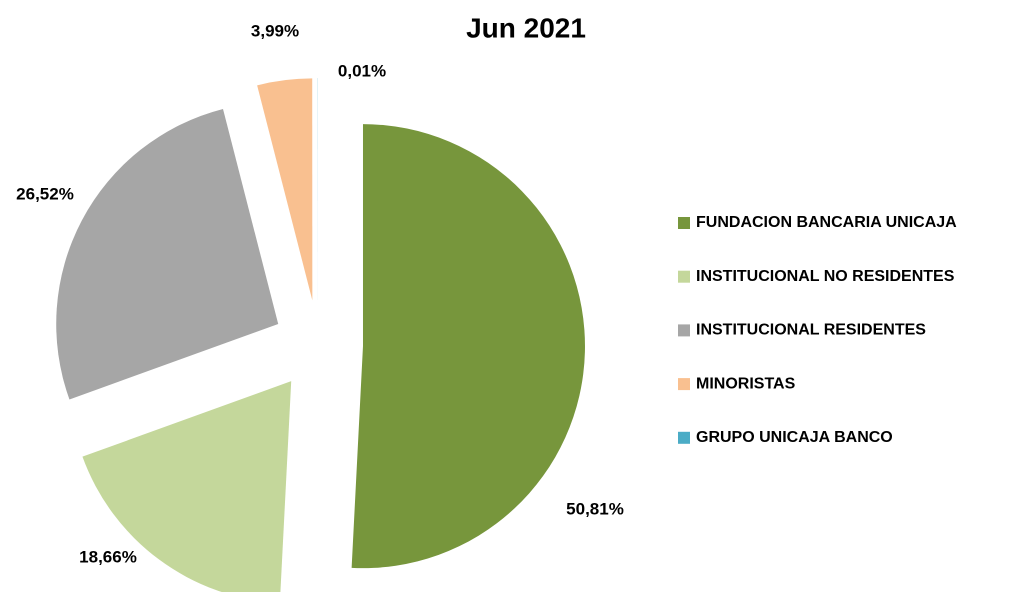 This screenshot has height=597, width=1011. What do you see at coordinates (45, 193) in the screenshot?
I see `data-label: 26,52%` at bounding box center [45, 193].